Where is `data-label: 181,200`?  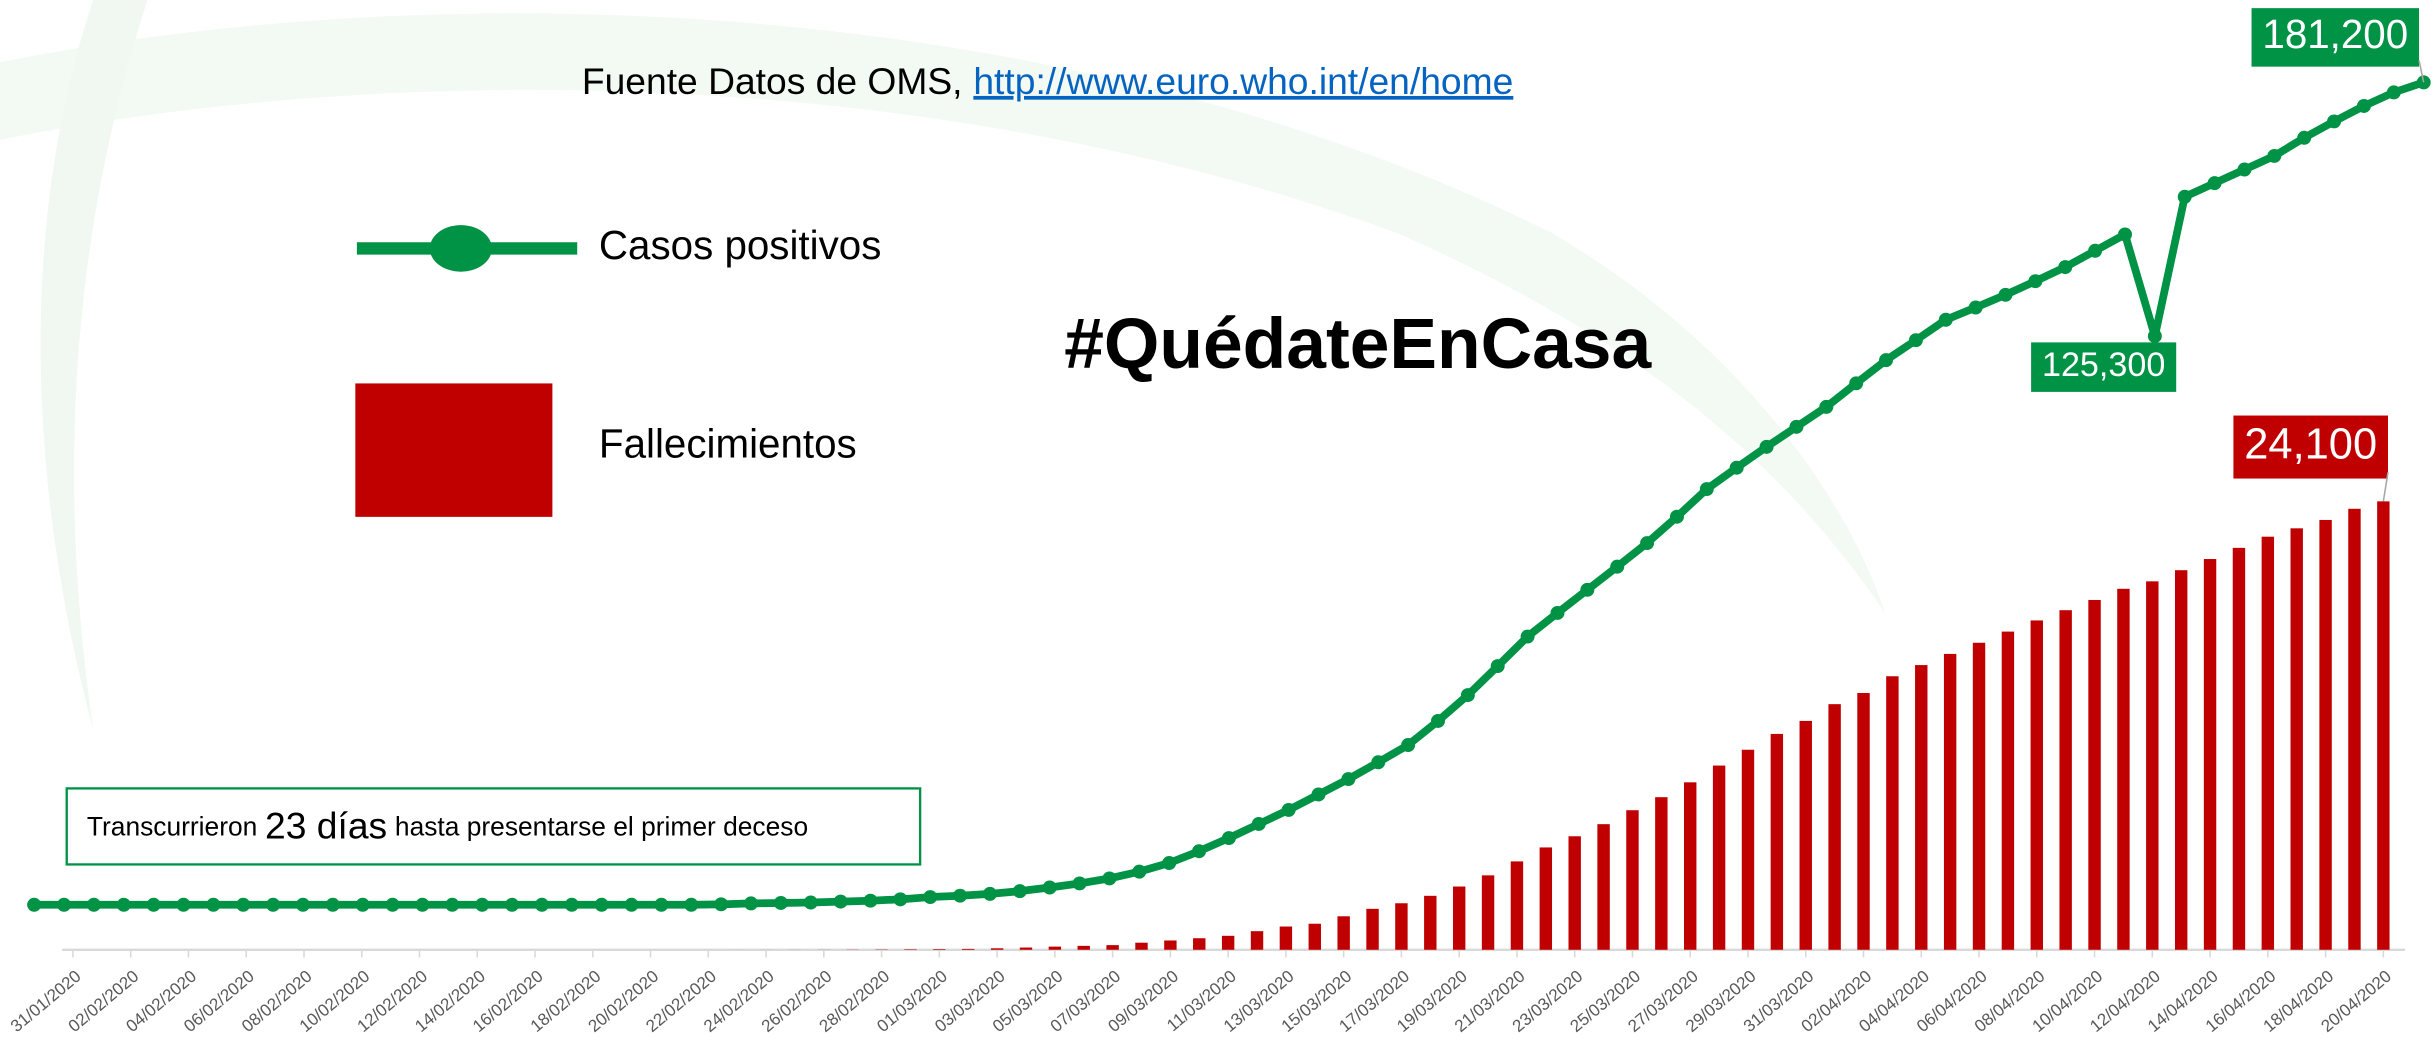 data-label: 181,200 is located at coordinates (2335, 34).